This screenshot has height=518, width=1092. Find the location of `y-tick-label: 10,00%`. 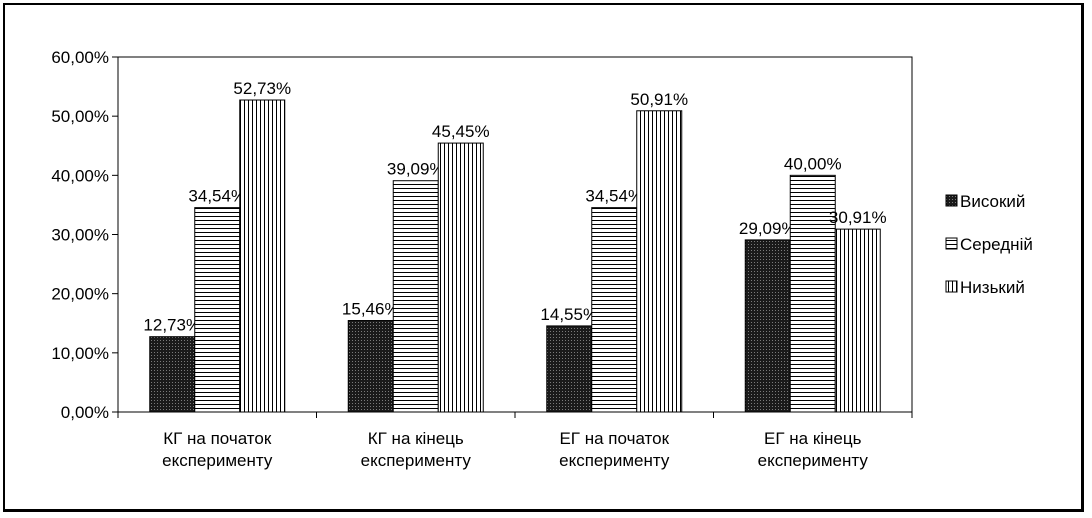

y-tick-label: 10,00% is located at coordinates (80, 353).